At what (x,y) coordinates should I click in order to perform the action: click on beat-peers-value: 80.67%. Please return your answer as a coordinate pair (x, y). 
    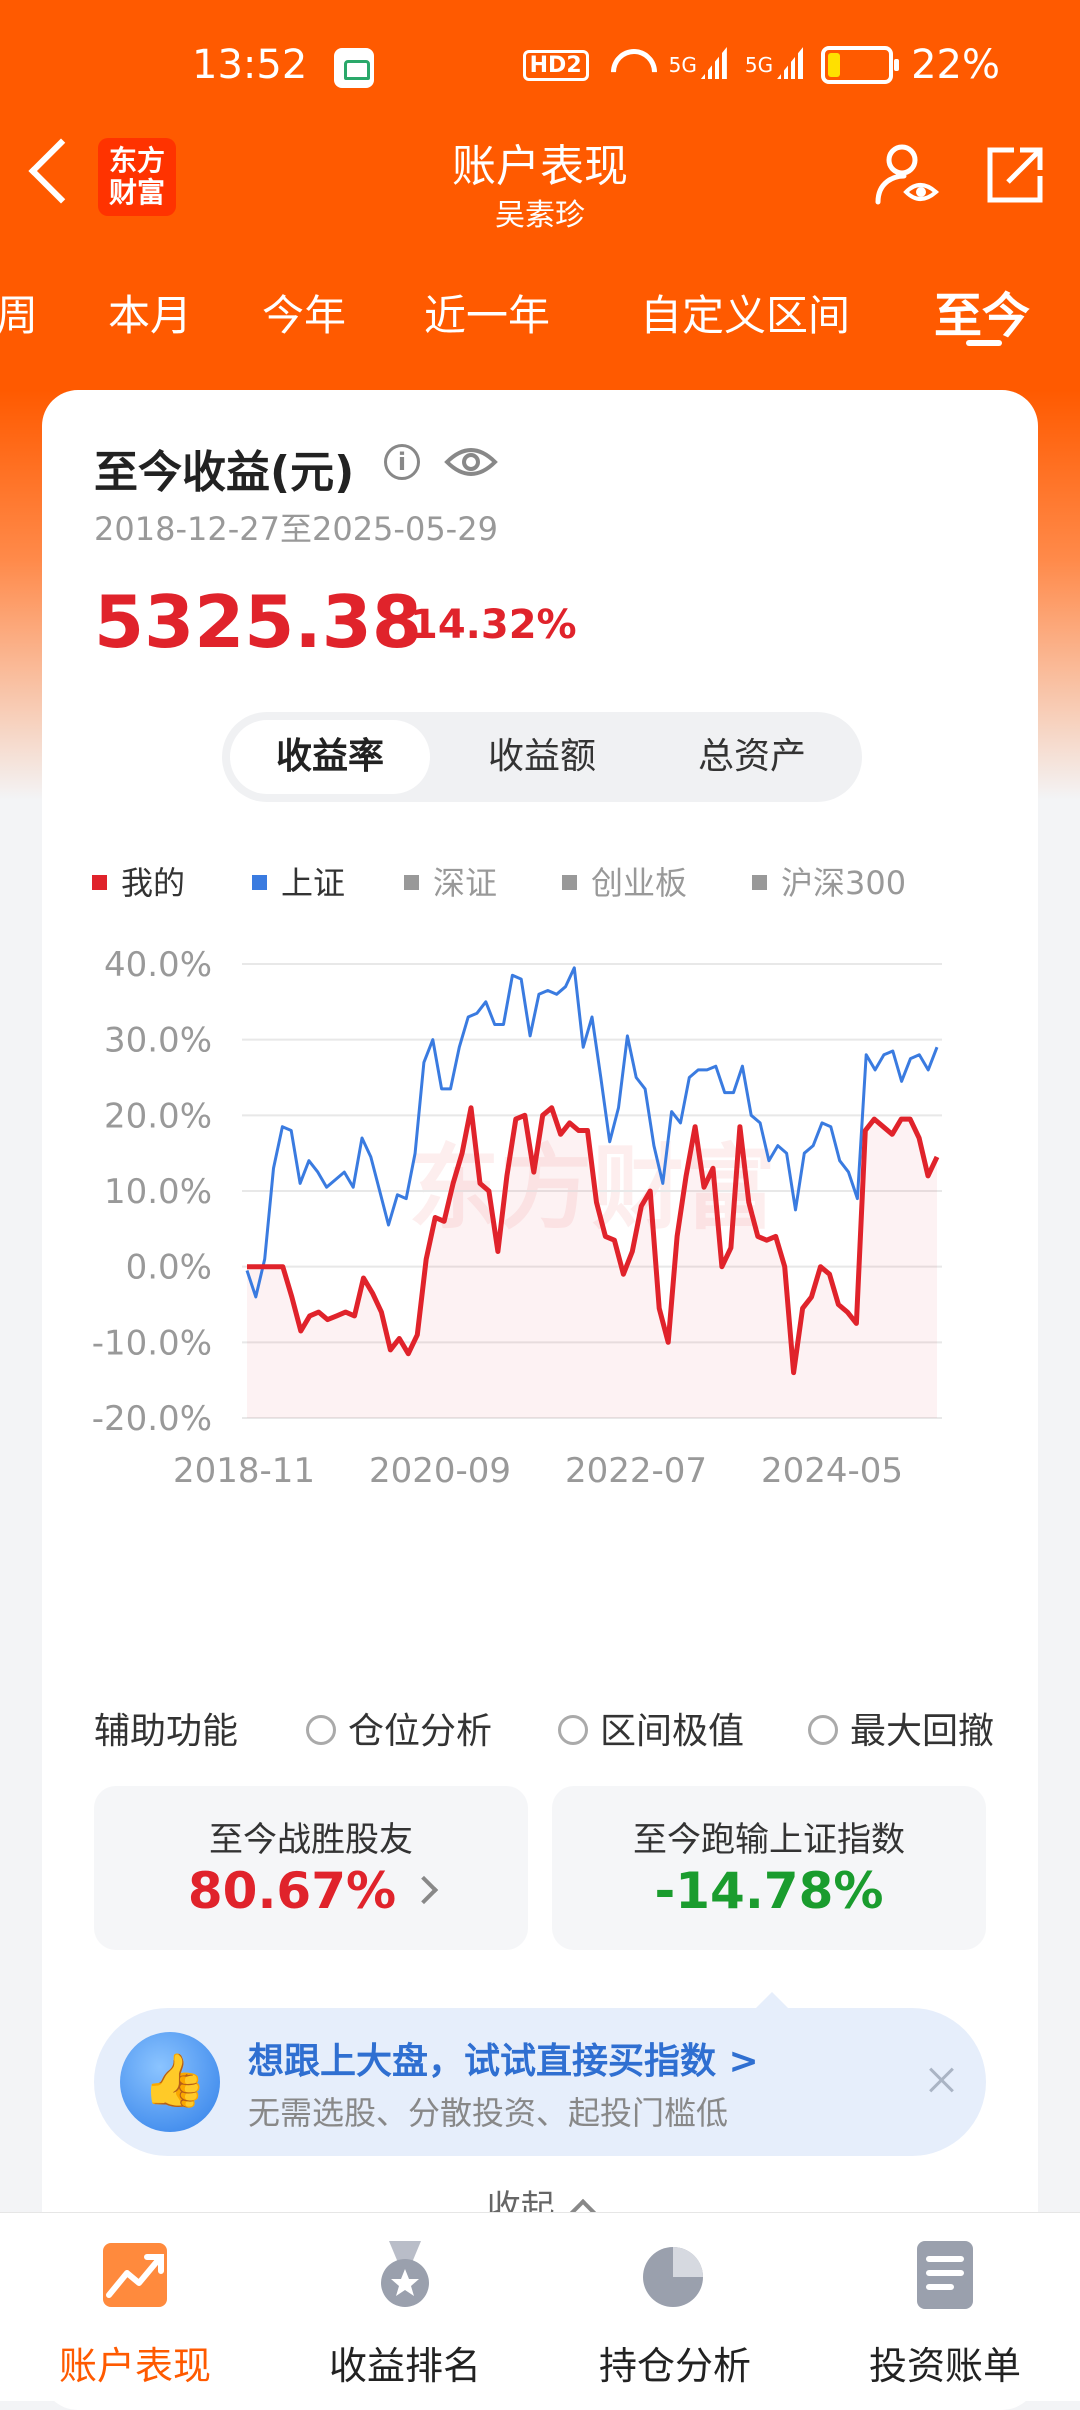
    Looking at the image, I should click on (292, 1891).